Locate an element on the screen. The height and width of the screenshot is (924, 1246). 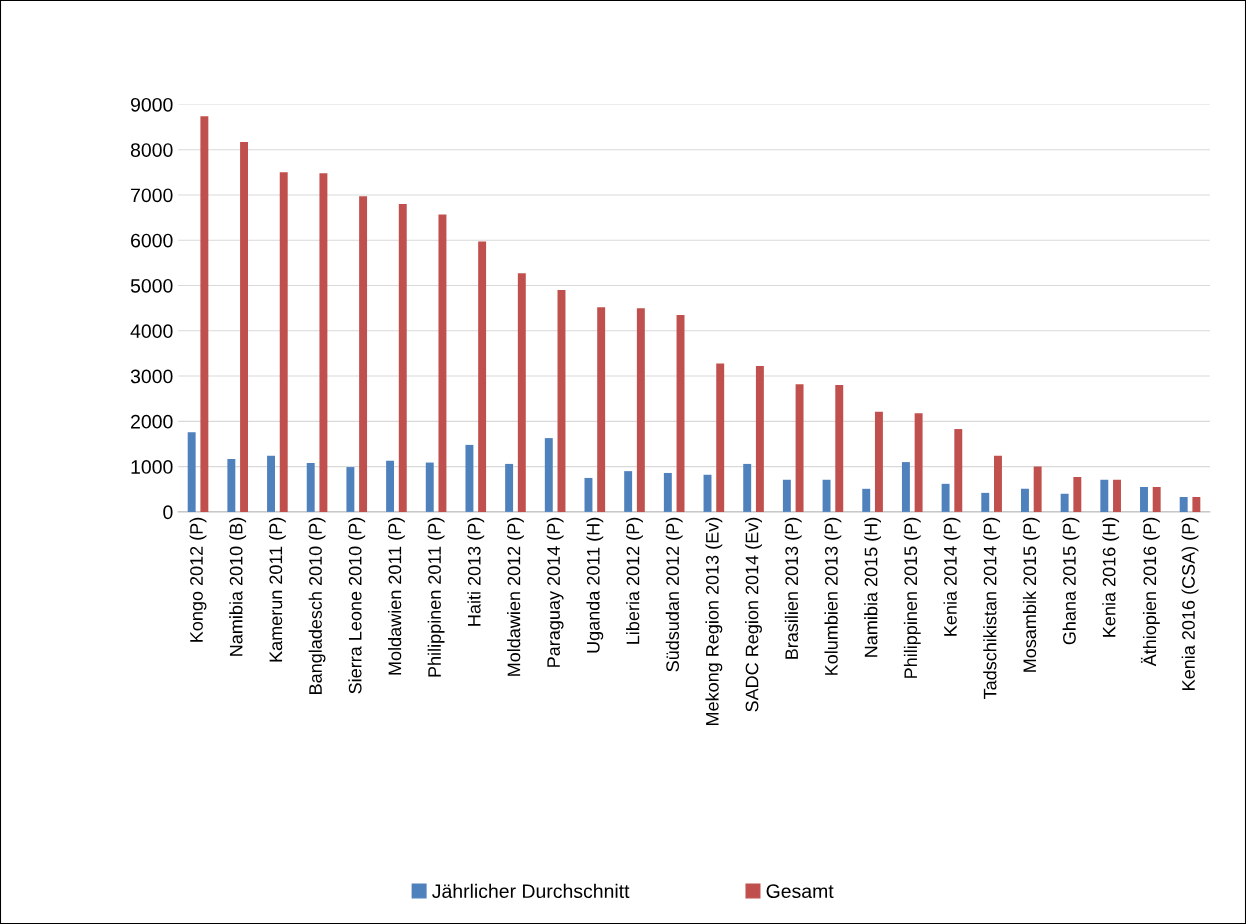
x-tick-label: Brasilien 2013 (P) is located at coordinates (793, 588).